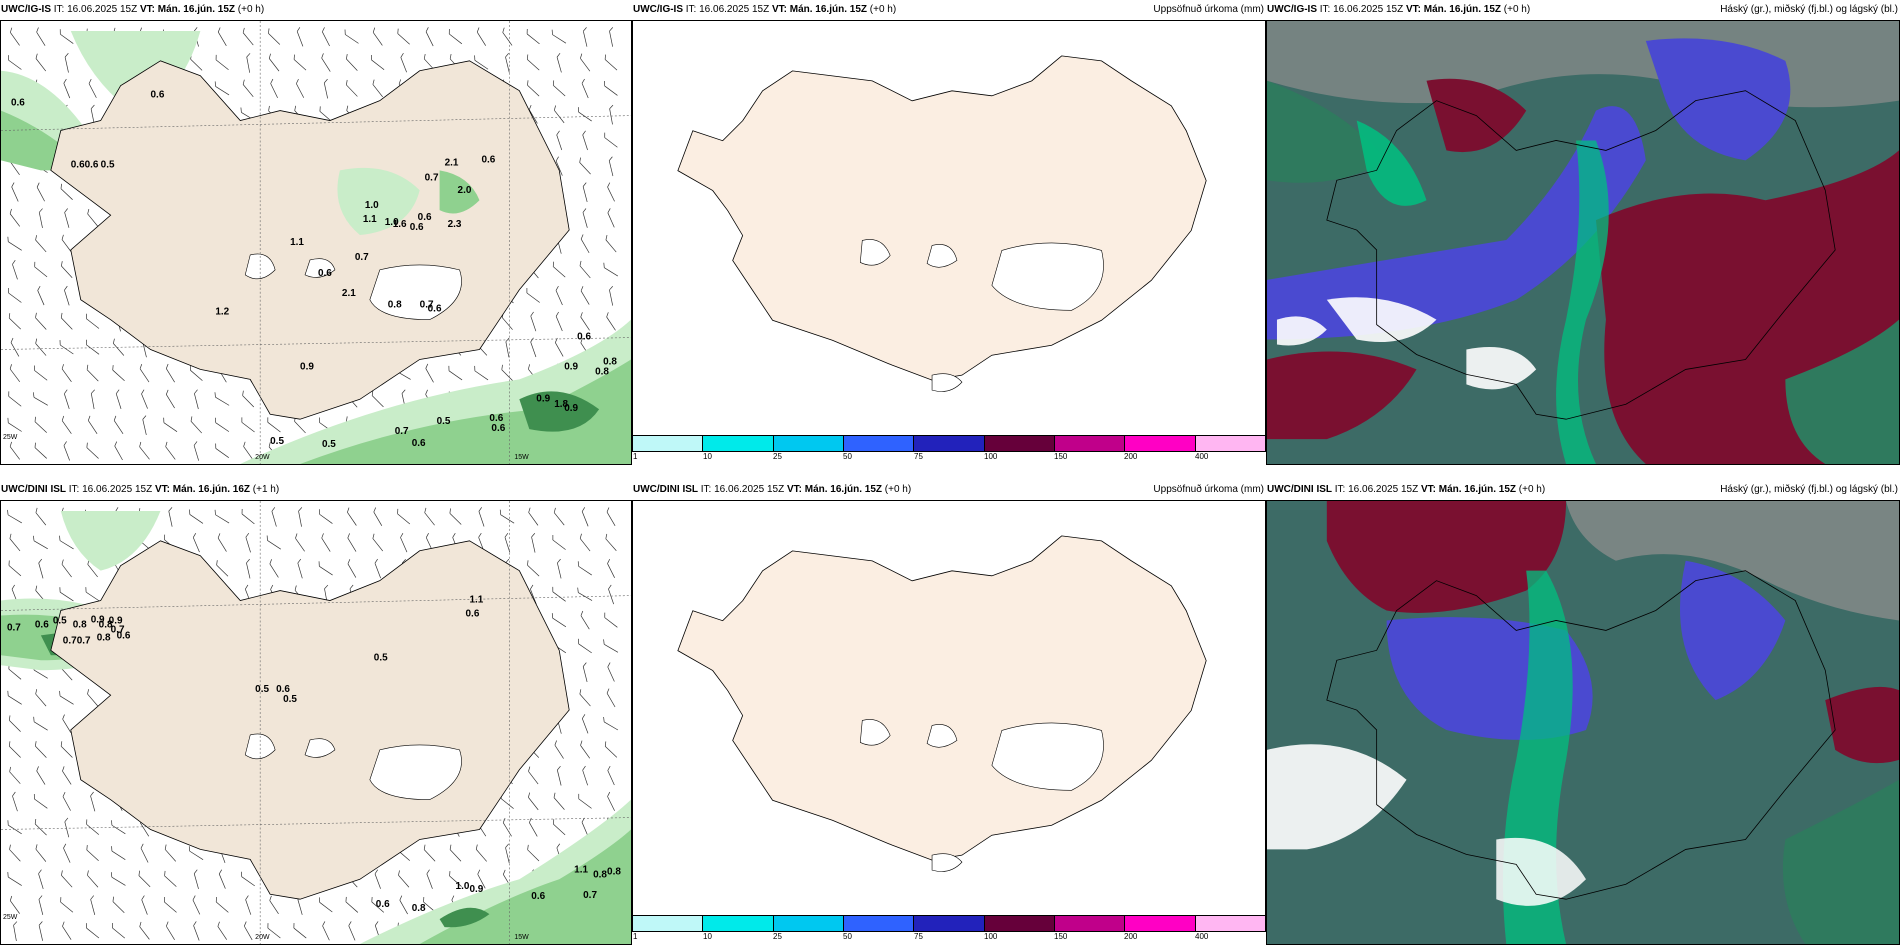  I want to click on axis-label-25w: 25W, so click(10, 437).